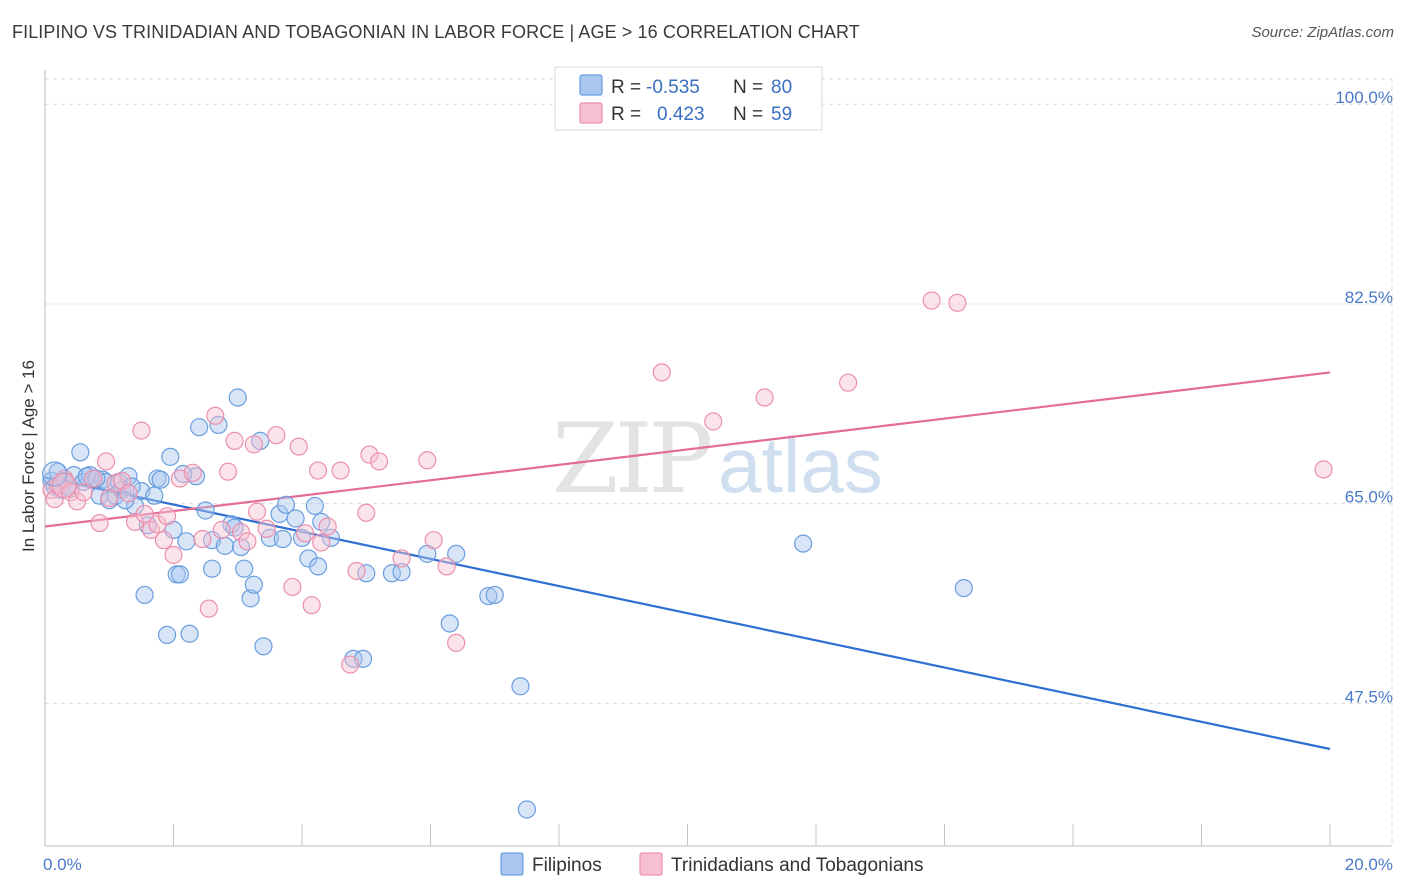 This screenshot has width=1406, height=892. What do you see at coordinates (1369, 696) in the screenshot?
I see `y-tick-label-3: 47.5%` at bounding box center [1369, 696].